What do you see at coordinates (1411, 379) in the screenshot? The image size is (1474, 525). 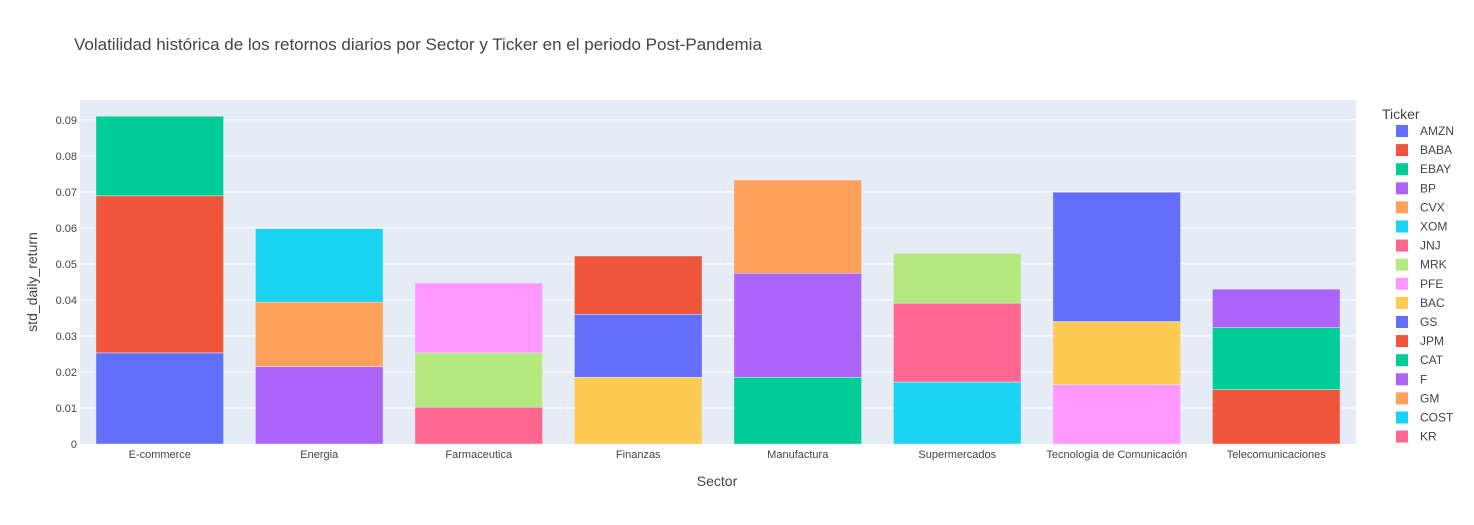 I see `legend-item-f: F` at bounding box center [1411, 379].